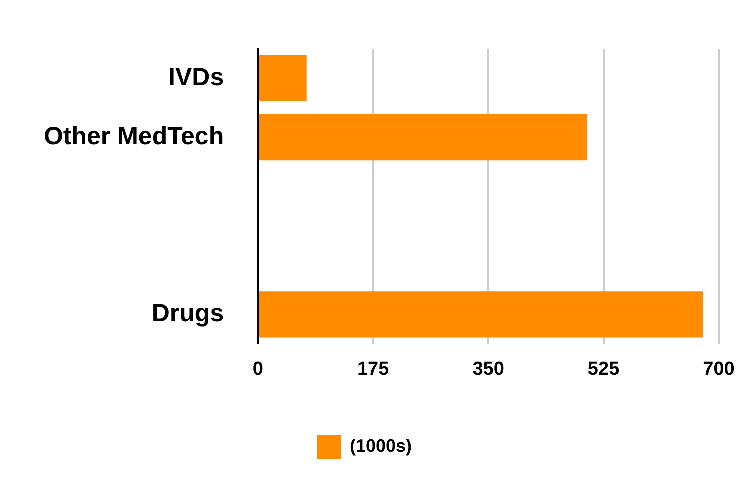  I want to click on y-tick-label: Drugs, so click(188, 314).